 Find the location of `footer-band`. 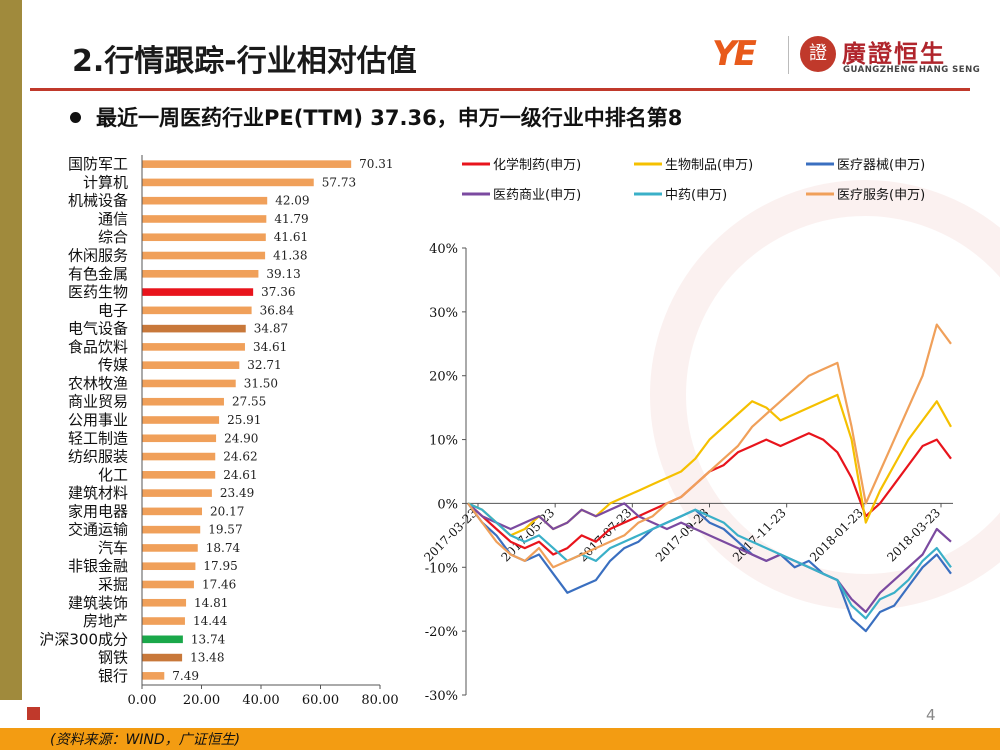

footer-band is located at coordinates (500, 739).